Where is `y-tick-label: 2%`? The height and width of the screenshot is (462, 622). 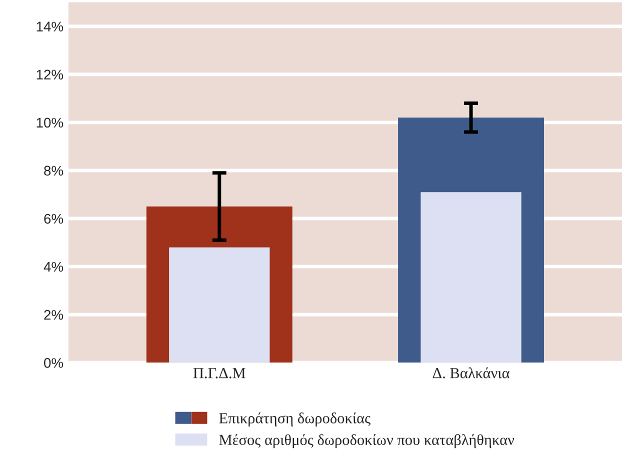 y-tick-label: 2% is located at coordinates (54, 315).